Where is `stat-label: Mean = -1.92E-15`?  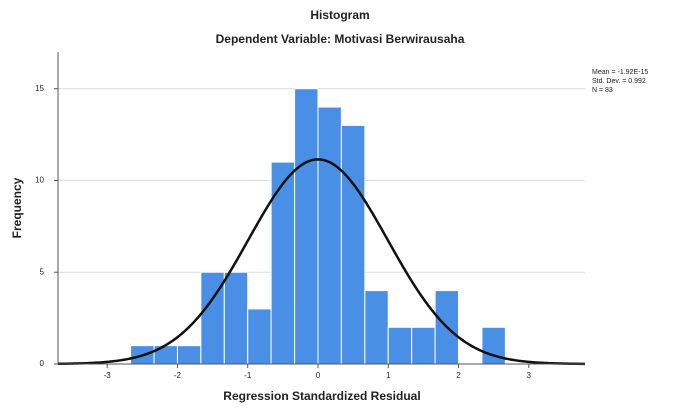
stat-label: Mean = -1.92E-15 is located at coordinates (620, 72).